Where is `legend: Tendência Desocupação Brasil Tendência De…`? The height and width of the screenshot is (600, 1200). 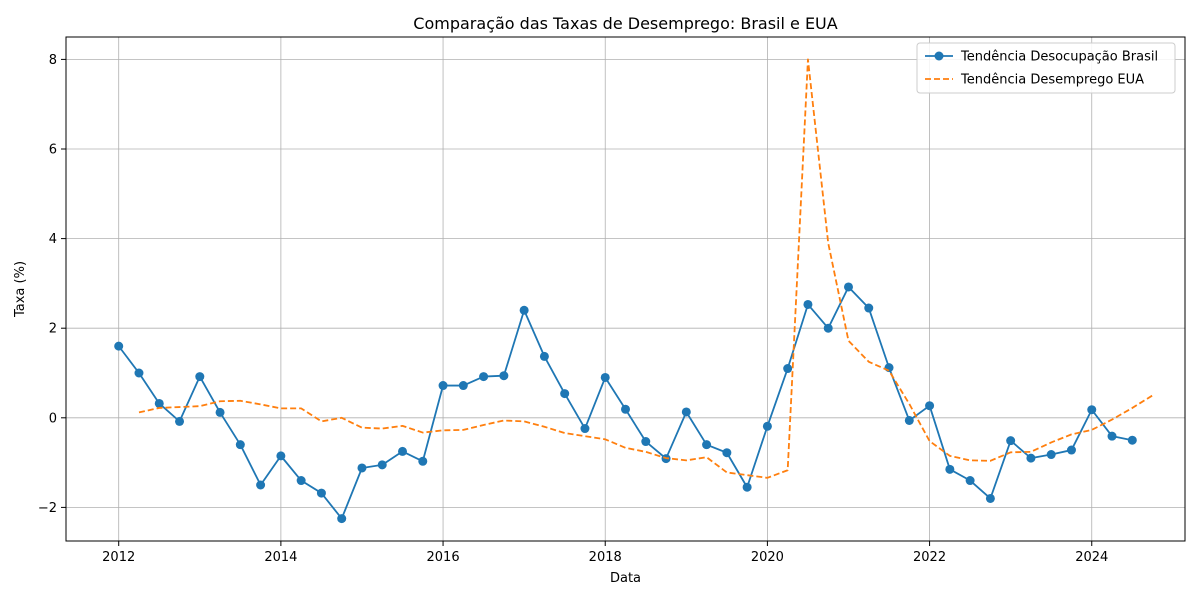
legend: Tendência Desocupação Brasil Tendência De… is located at coordinates (1046, 68).